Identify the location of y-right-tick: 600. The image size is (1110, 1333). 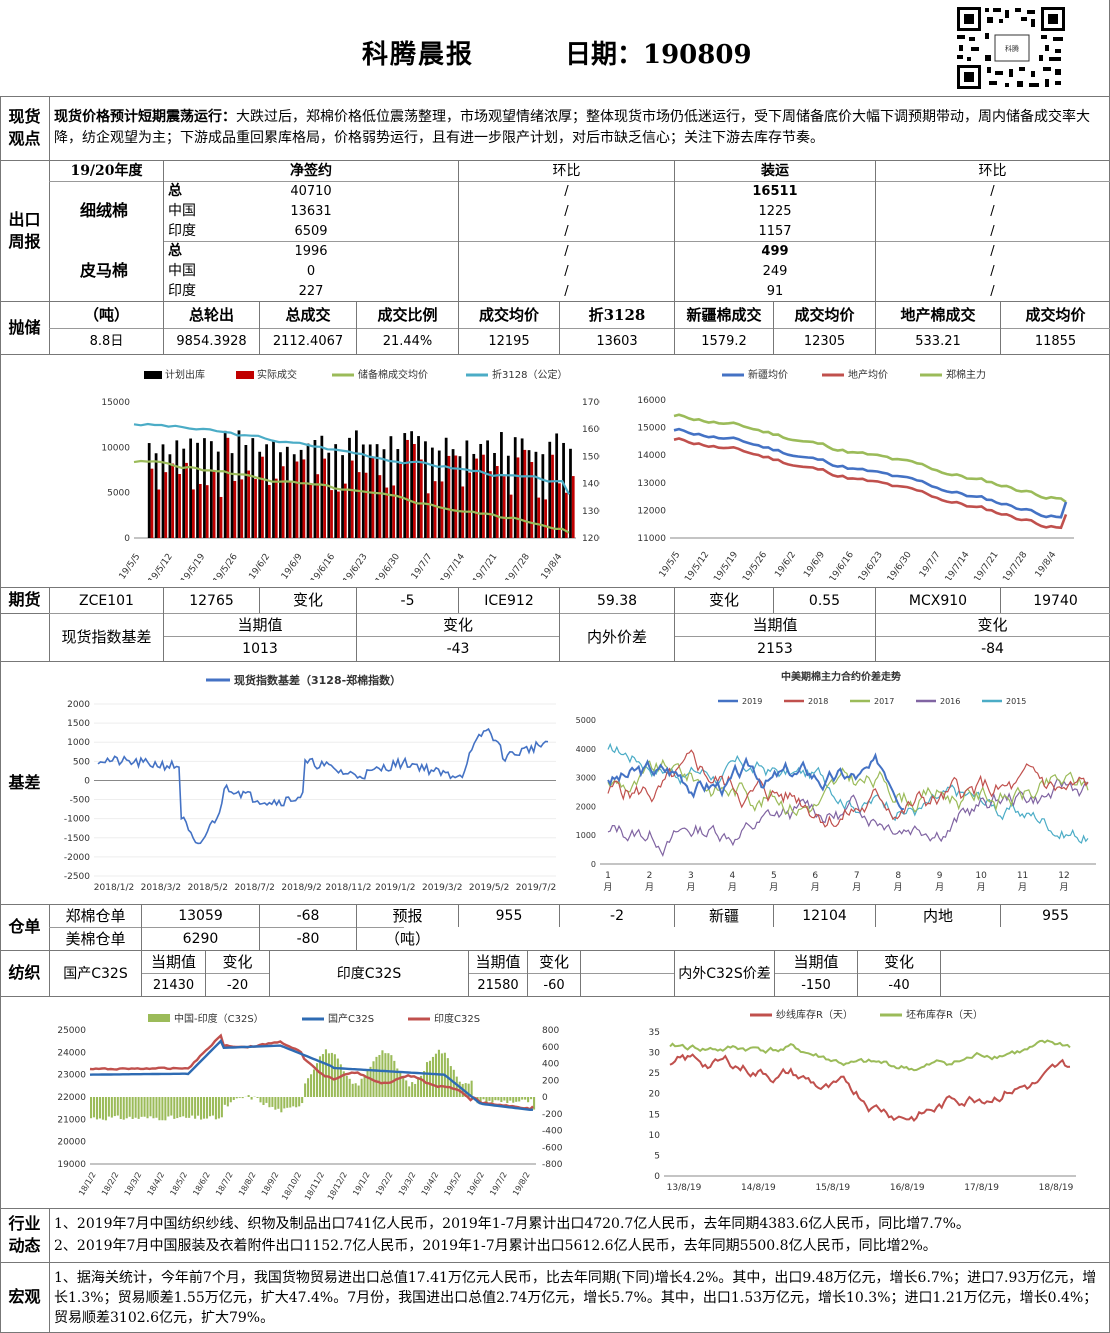
(550, 1048).